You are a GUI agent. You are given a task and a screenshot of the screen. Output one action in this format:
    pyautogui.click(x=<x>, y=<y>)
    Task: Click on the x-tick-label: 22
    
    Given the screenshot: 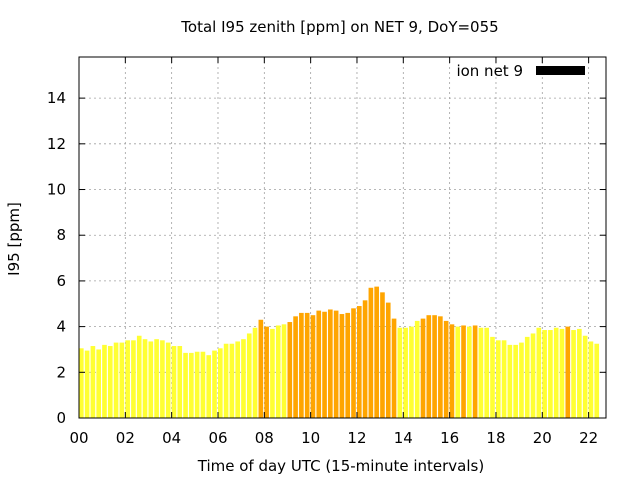 What is the action you would take?
    pyautogui.click(x=588, y=438)
    